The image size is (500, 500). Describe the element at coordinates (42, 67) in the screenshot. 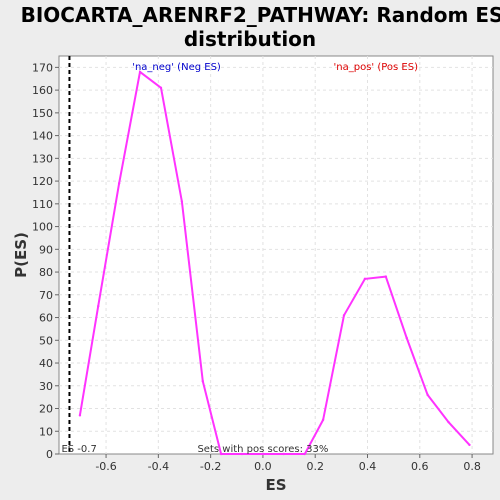

I see `y-tick-label: 170` at that location.